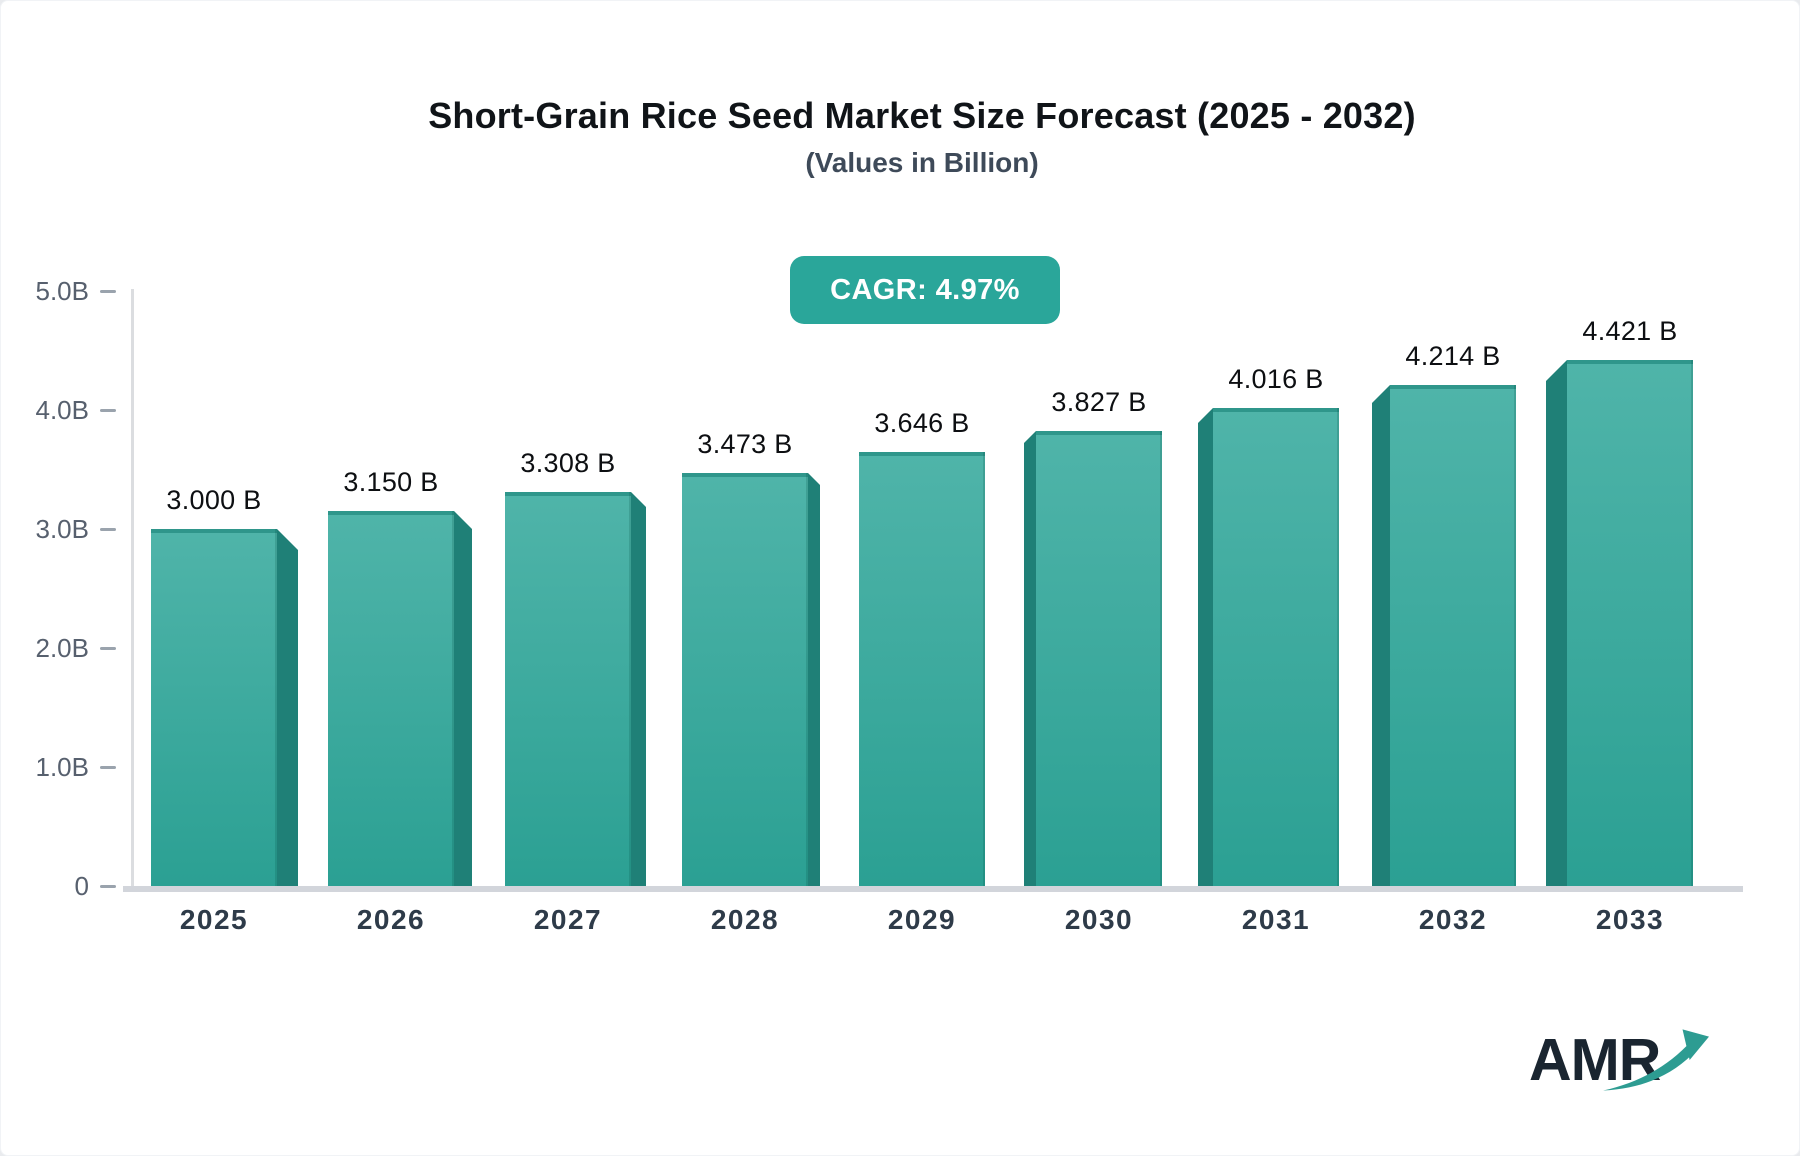  Describe the element at coordinates (81, 886) in the screenshot. I see `y-axis-tick-label: 0` at that location.